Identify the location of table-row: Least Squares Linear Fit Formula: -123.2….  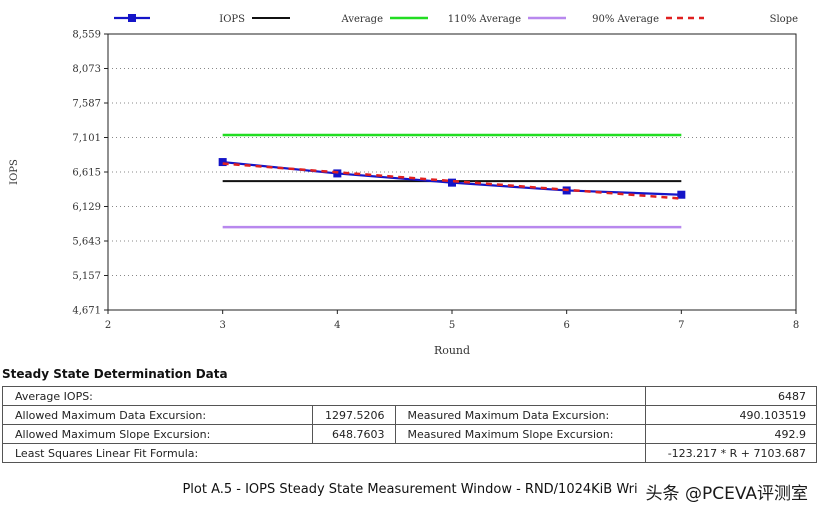
(409, 453).